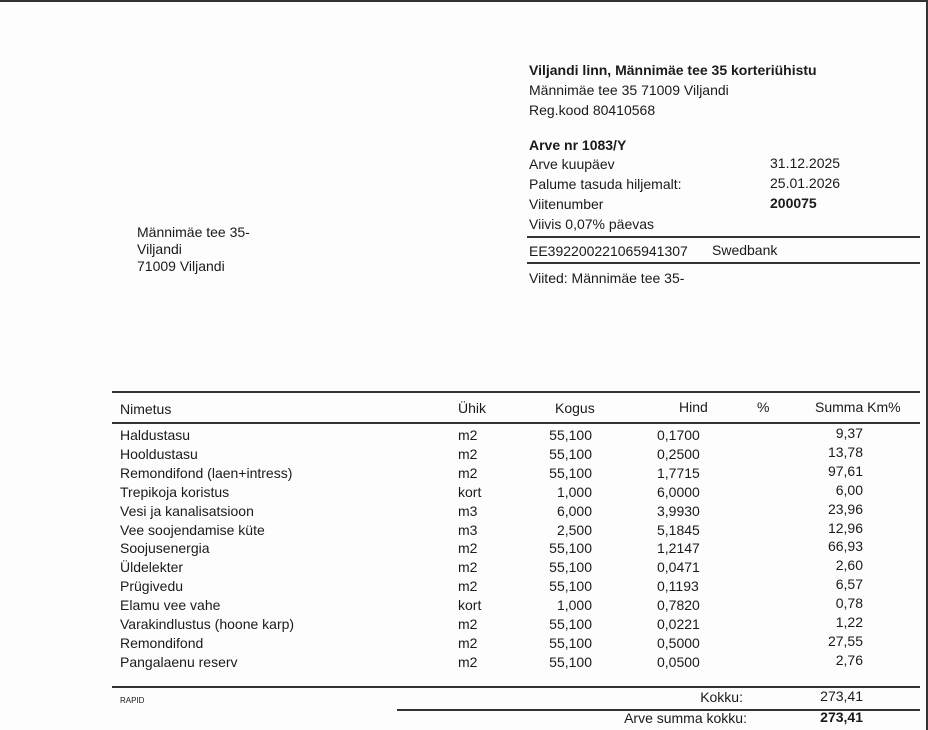  What do you see at coordinates (845, 527) in the screenshot?
I see `cell-sum: 12,96` at bounding box center [845, 527].